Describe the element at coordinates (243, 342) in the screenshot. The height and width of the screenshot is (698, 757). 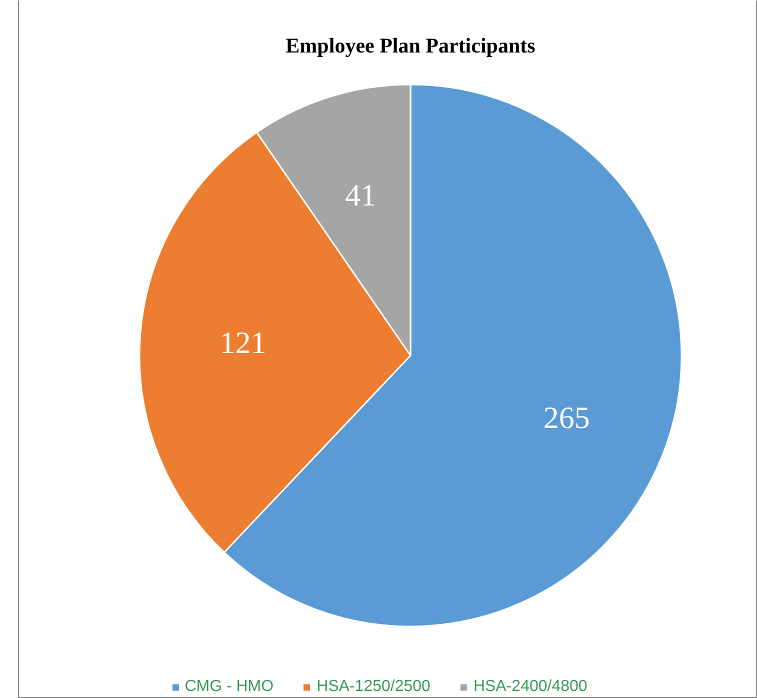
I see `data-label: 121` at that location.